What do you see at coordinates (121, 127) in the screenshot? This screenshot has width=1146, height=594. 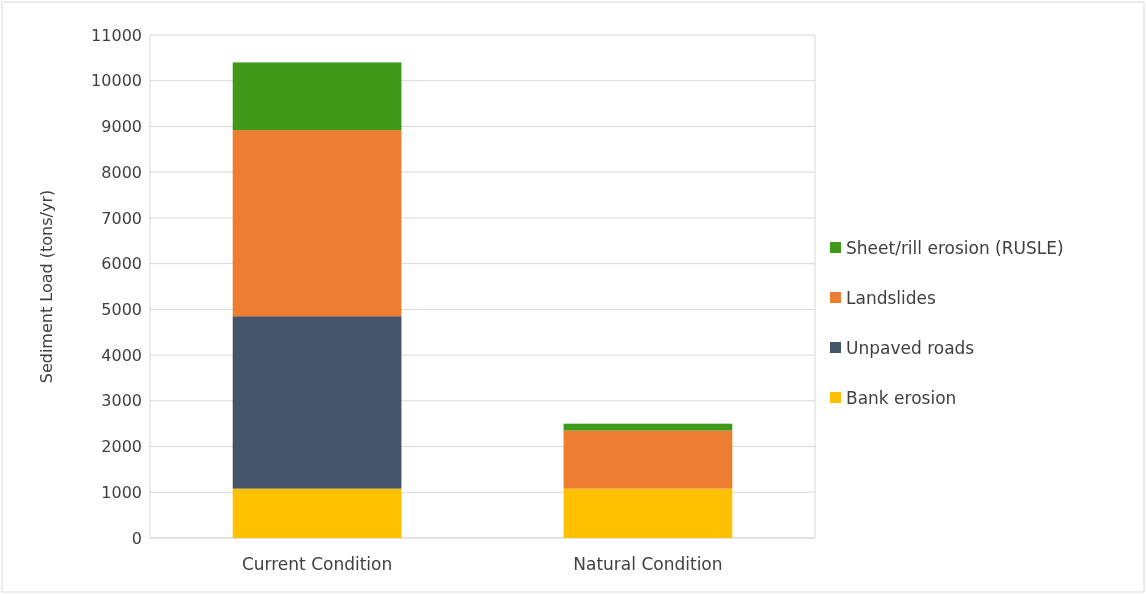 I see `y-tick-label: 9000` at bounding box center [121, 127].